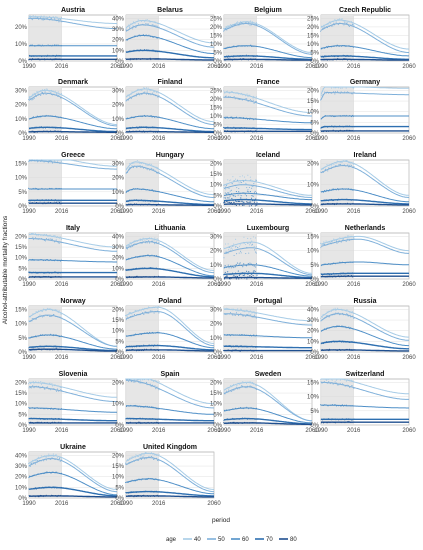 This screenshot has width=423, height=550. Describe the element at coordinates (118, 321) in the screenshot. I see `y-tick-label: 15%` at that location.